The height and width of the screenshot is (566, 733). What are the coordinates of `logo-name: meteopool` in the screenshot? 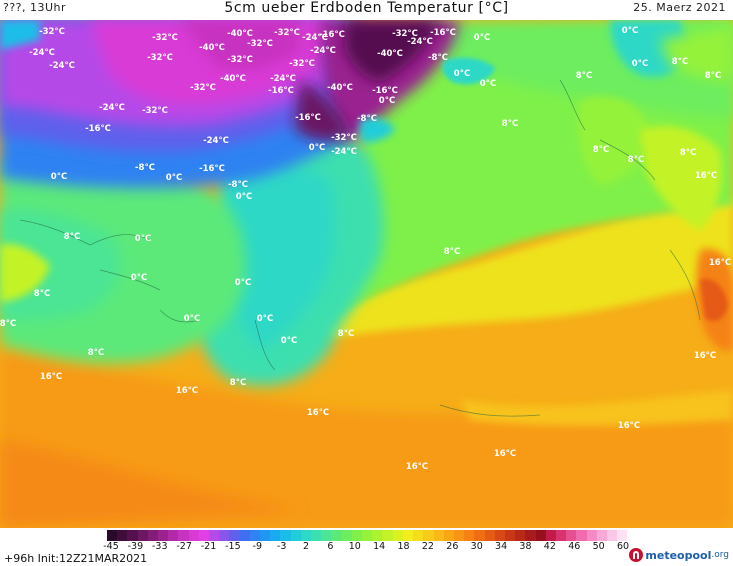 It's located at (678, 555).